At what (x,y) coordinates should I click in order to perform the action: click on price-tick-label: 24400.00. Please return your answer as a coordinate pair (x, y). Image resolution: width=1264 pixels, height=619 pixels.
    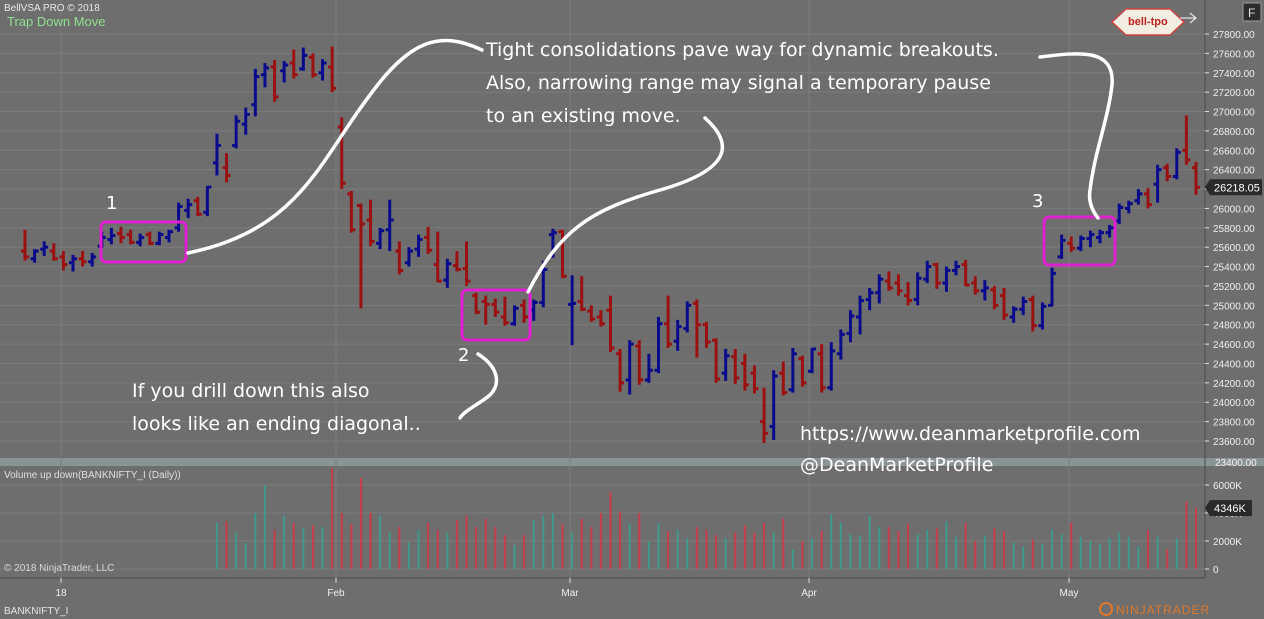
    Looking at the image, I should click on (1234, 364).